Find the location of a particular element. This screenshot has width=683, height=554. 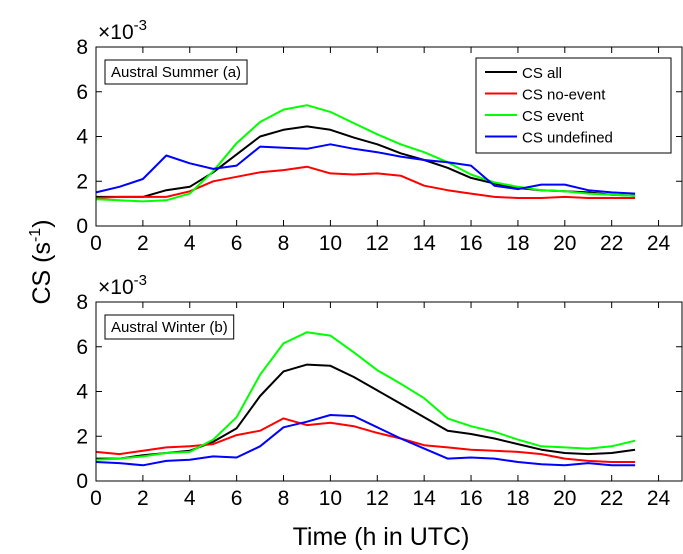

legend-entry: CS event is located at coordinates (553, 116).